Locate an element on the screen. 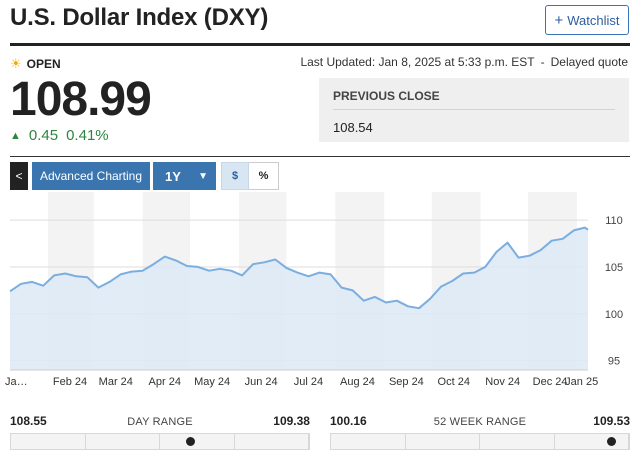  week52-range: 100.16 52 WEEK RANGE 109.53 is located at coordinates (480, 432).